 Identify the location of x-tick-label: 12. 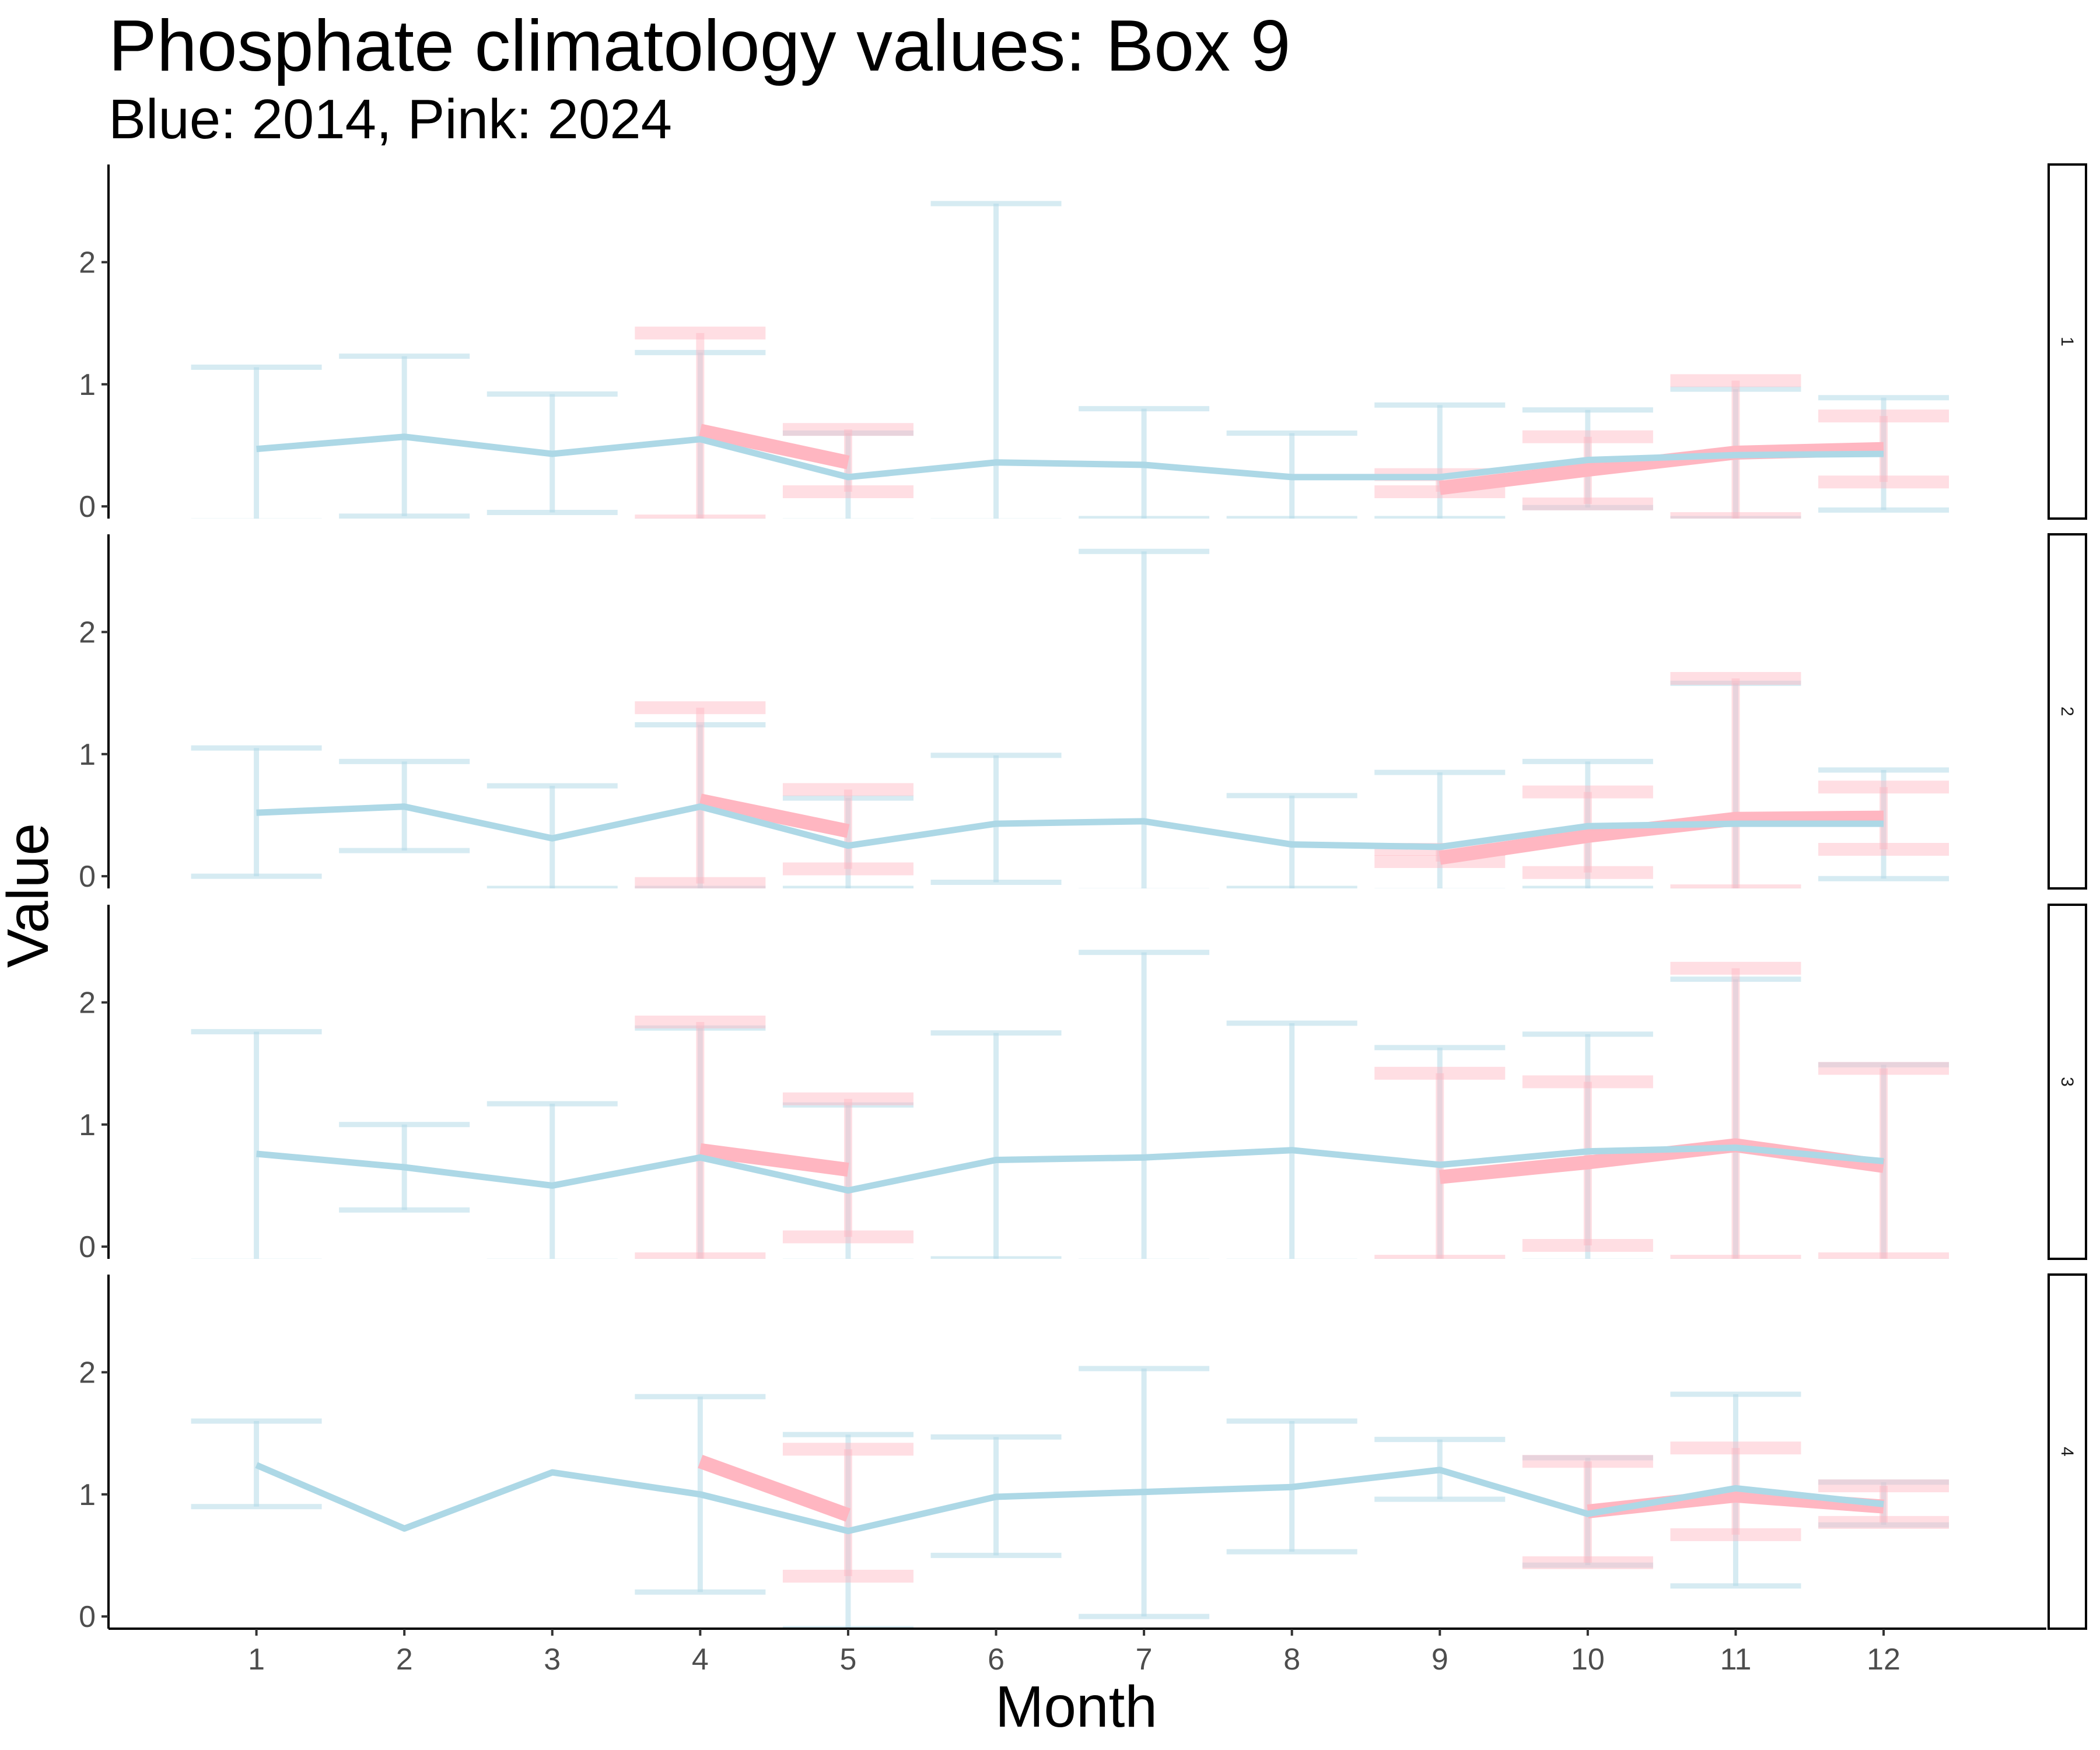
(1884, 1659).